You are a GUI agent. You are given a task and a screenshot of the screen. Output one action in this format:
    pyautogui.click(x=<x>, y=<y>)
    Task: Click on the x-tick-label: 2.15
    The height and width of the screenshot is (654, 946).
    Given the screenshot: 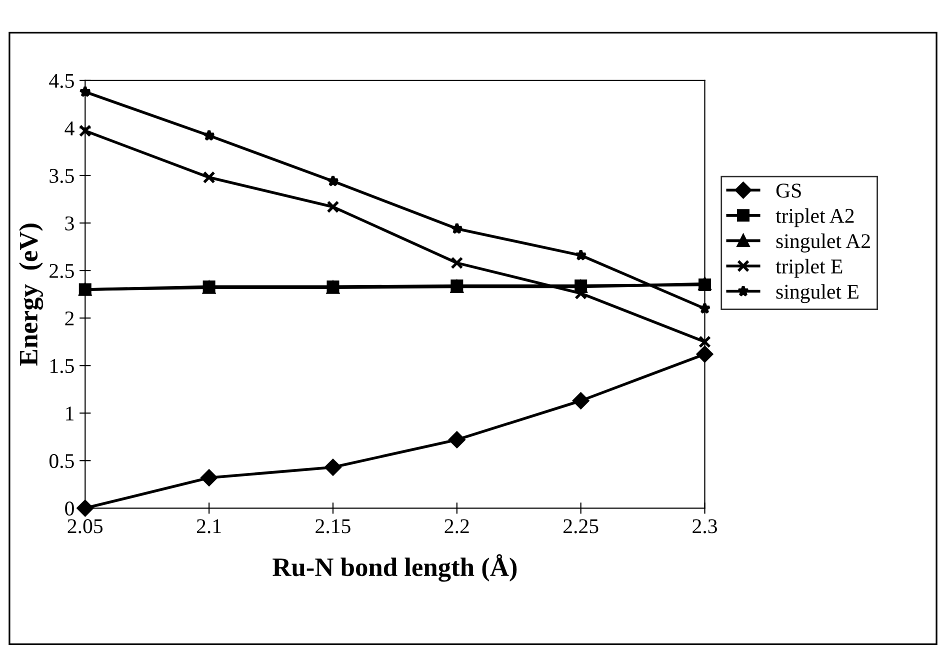 What is the action you would take?
    pyautogui.click(x=333, y=526)
    